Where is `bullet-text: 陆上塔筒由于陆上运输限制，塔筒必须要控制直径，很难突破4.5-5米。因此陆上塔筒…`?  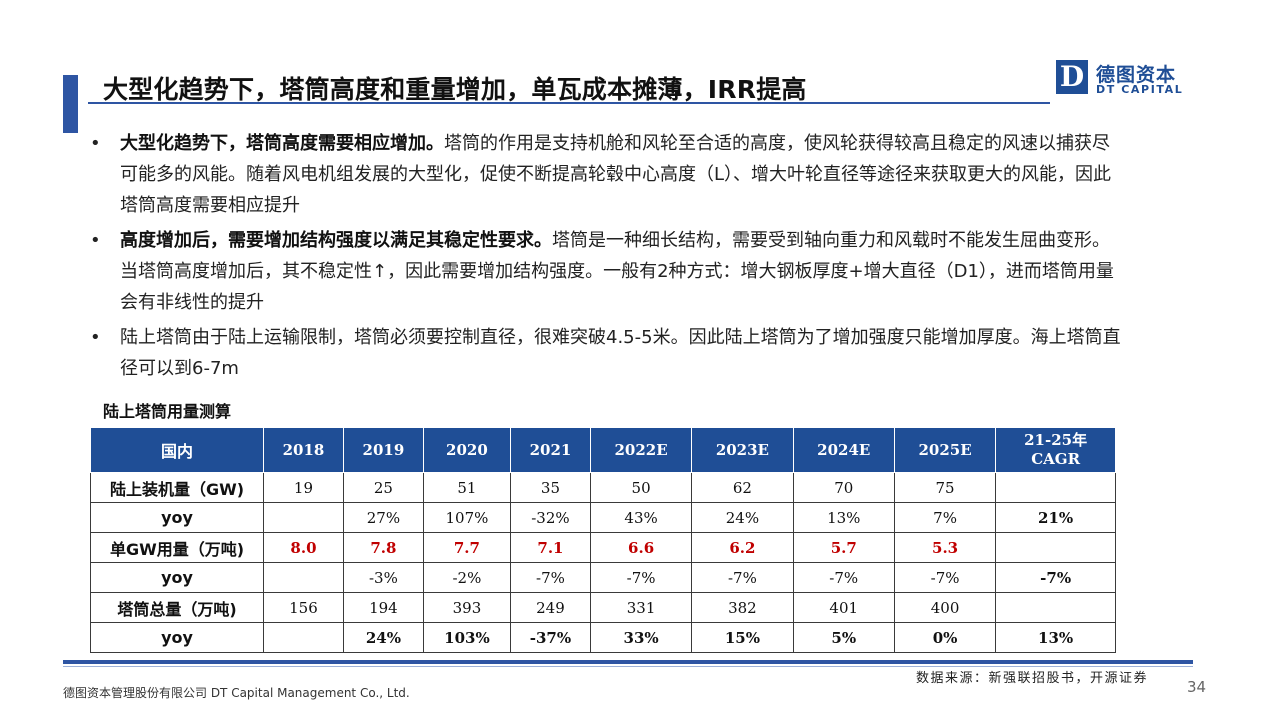
bullet-text: 陆上塔筒由于陆上运输限制，塔筒必须要控制直径，很难突破4.5-5米。因此陆上塔筒… is located at coordinates (620, 353).